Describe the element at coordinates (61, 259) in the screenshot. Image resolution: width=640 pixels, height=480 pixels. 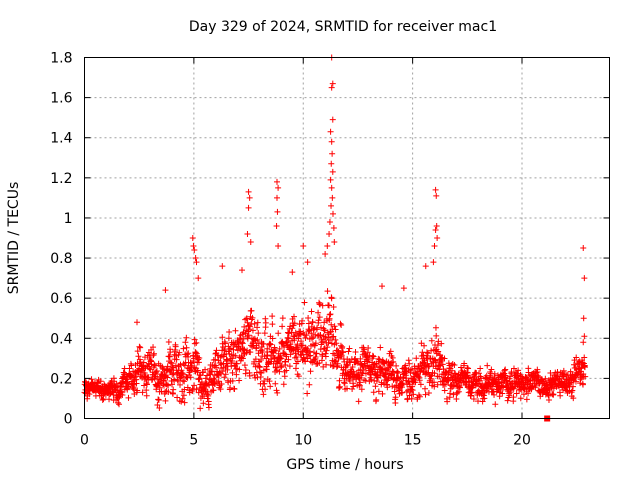
I see `y-tick-label: 0.8` at that location.